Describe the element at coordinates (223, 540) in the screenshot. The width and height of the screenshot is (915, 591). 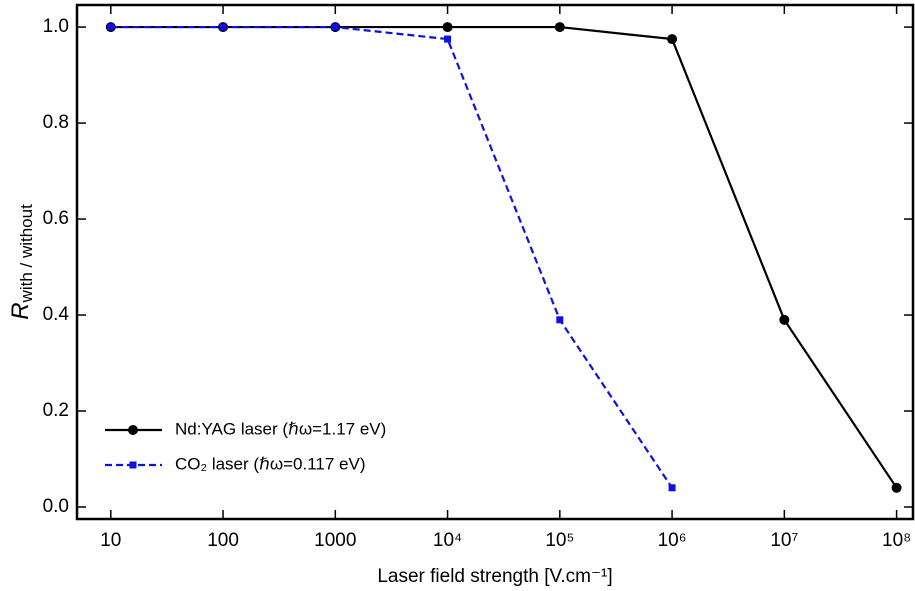
I see `x-tick-label: 100` at that location.